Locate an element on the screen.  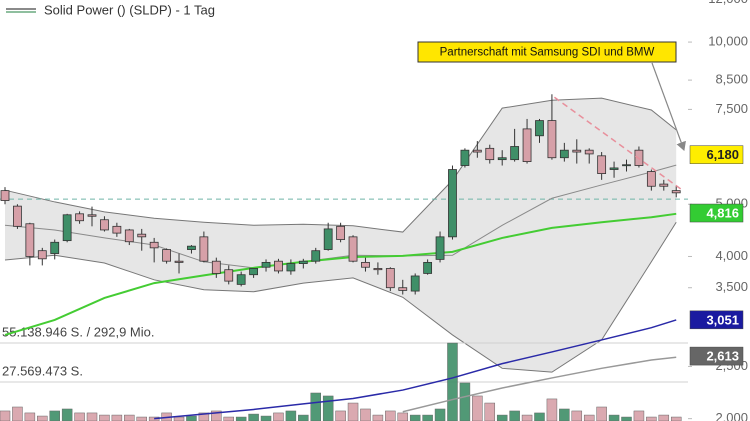
y-tick-label: 4,000 is located at coordinates (731, 255).